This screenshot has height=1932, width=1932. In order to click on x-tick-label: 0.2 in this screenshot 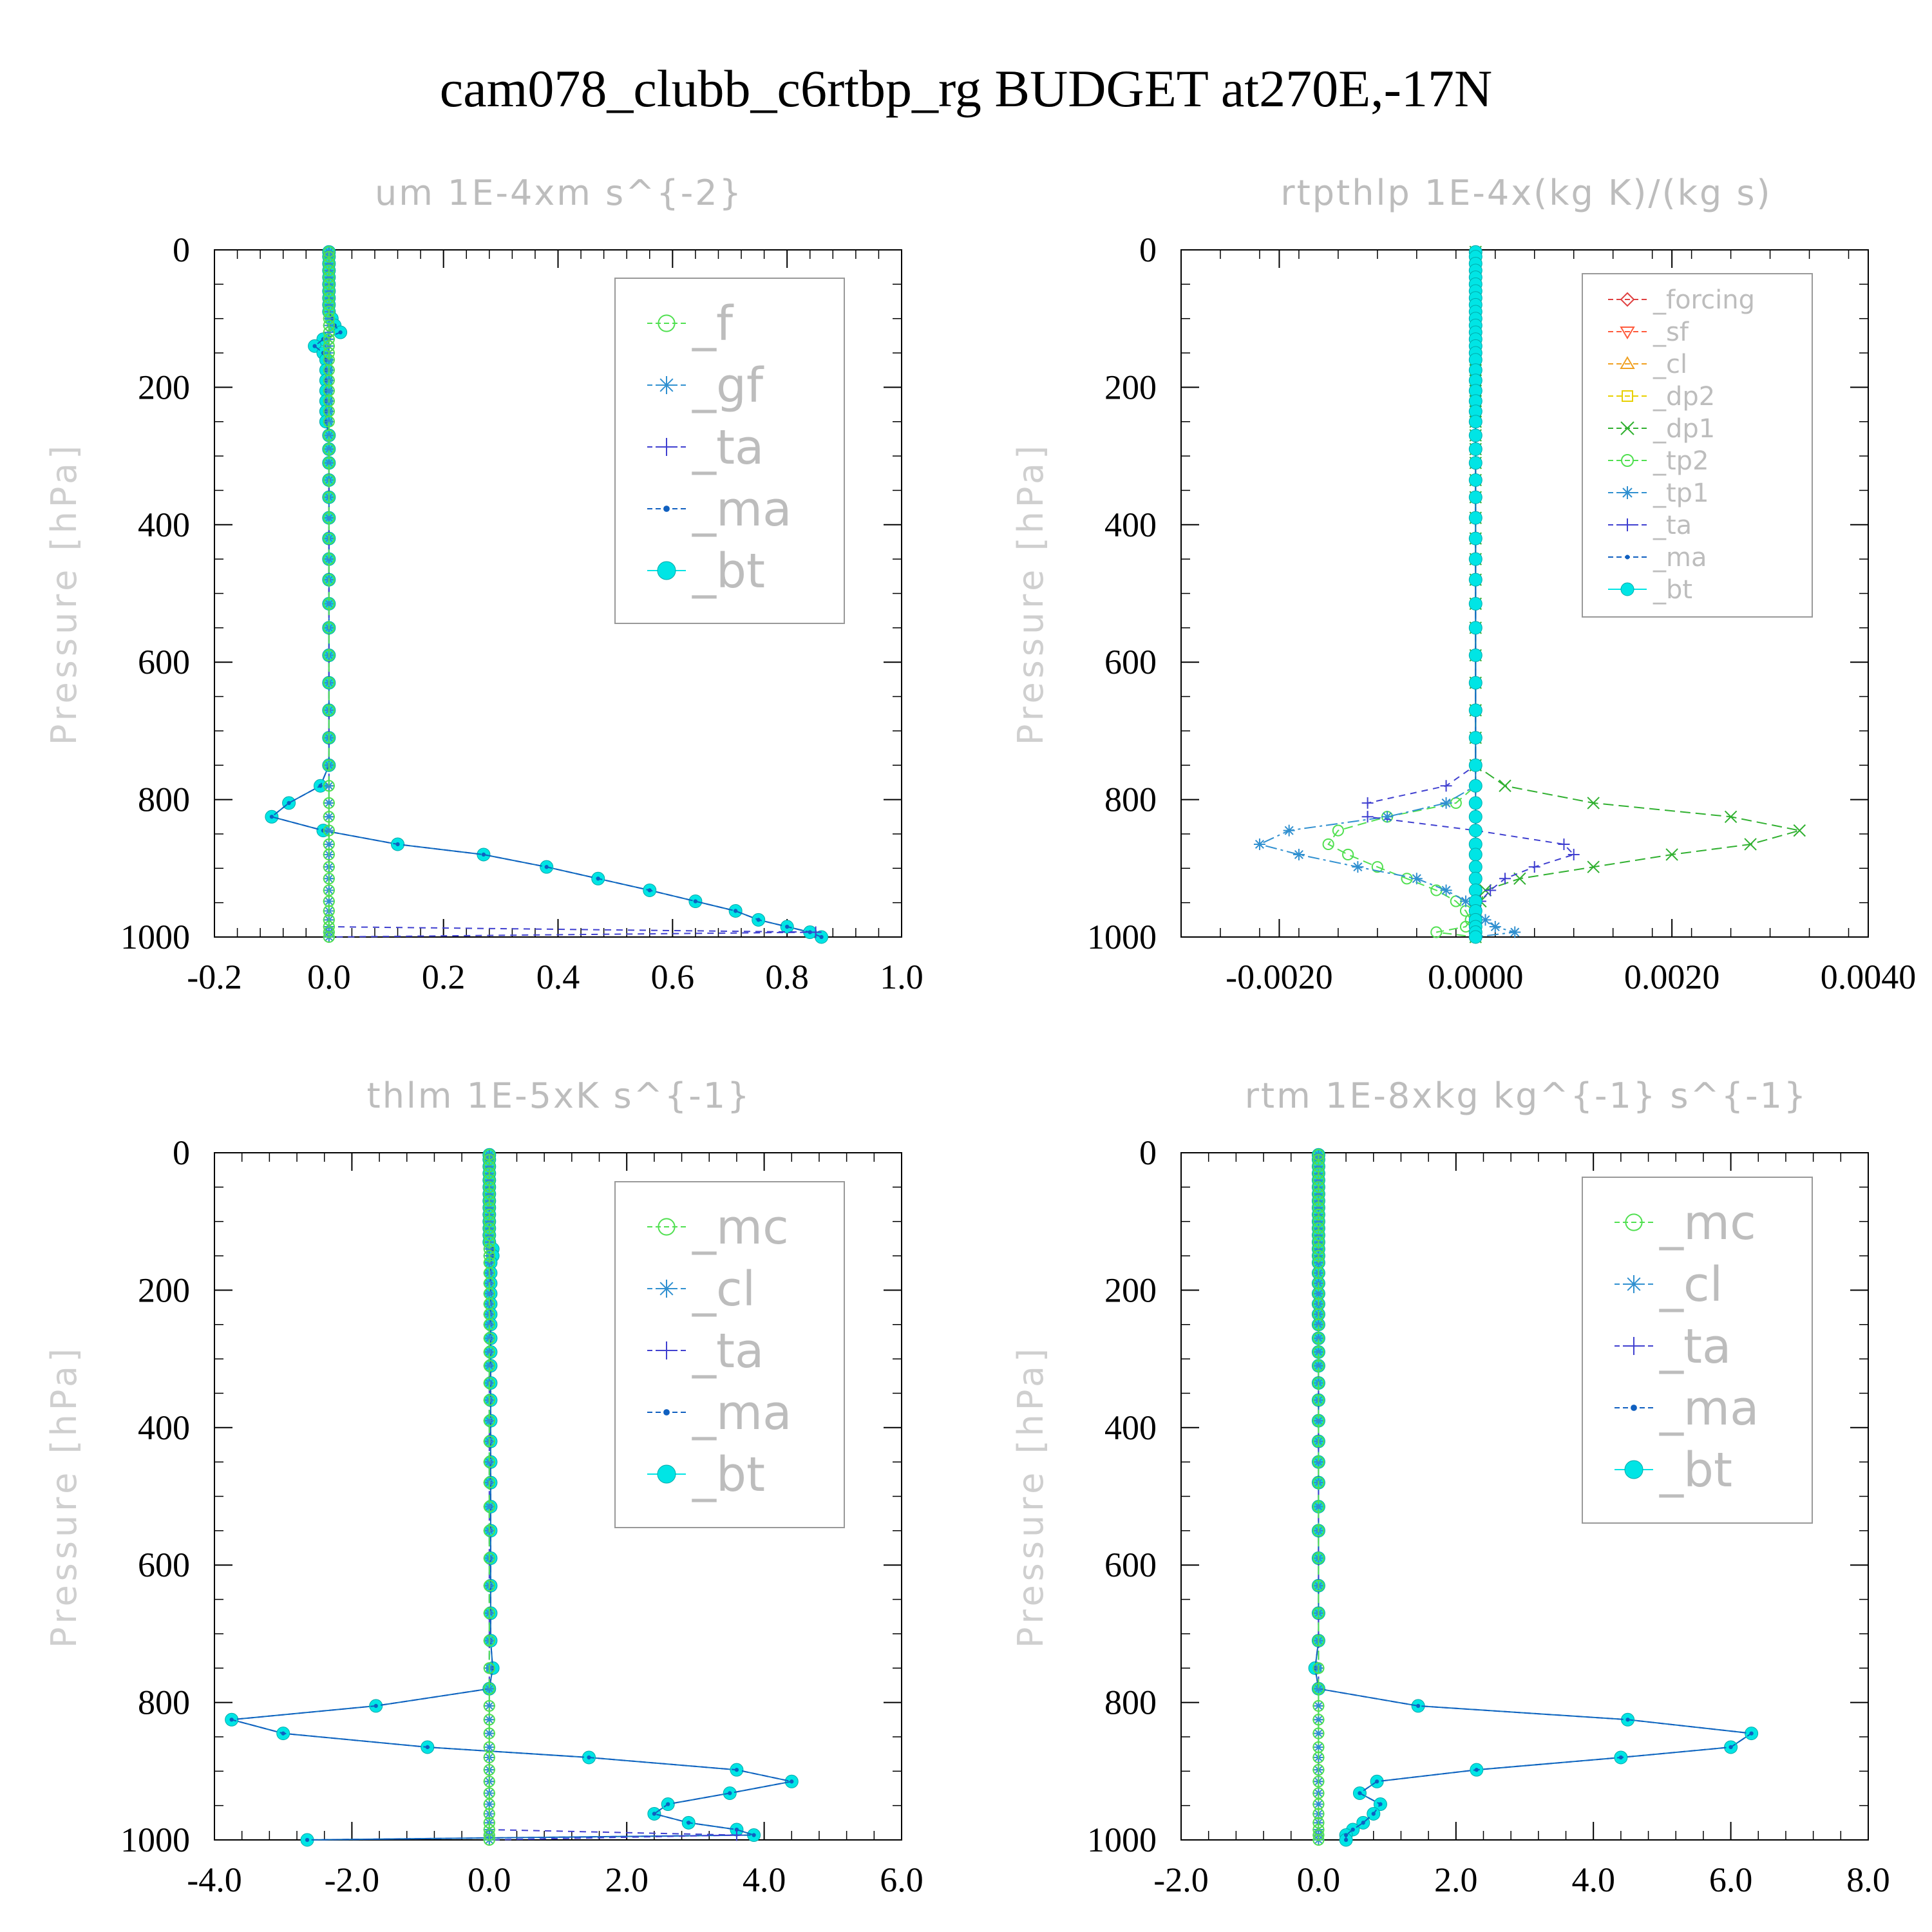, I will do `click(444, 977)`.